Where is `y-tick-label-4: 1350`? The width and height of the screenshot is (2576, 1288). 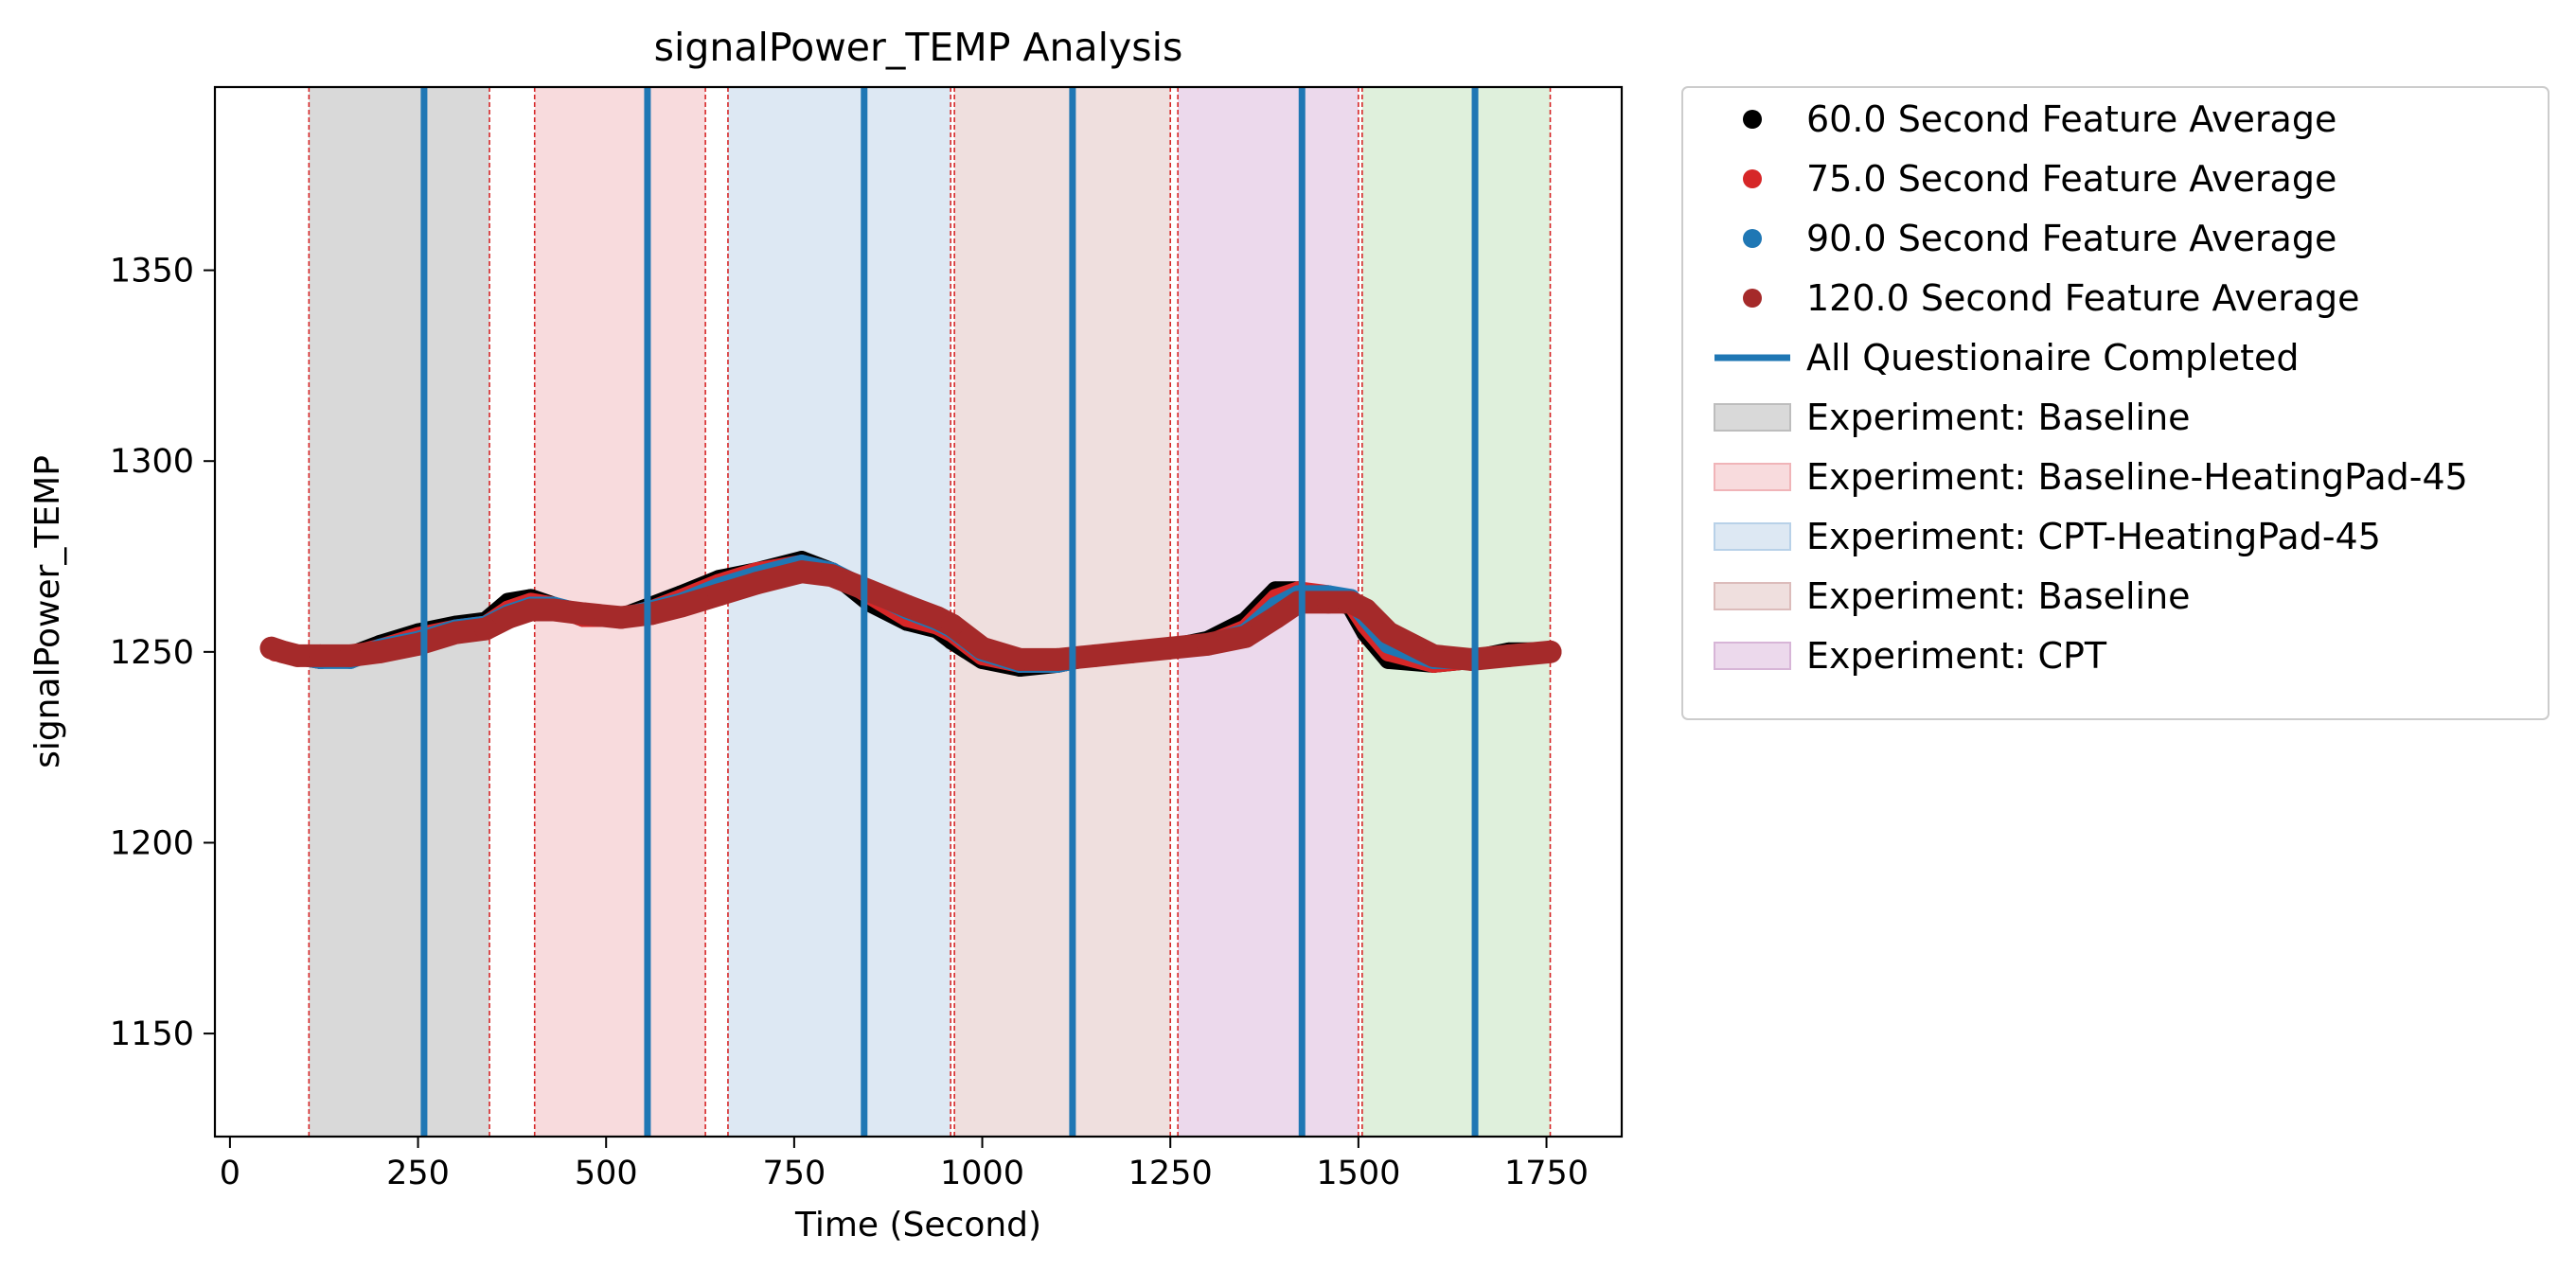 y-tick-label-4: 1350 is located at coordinates (152, 272).